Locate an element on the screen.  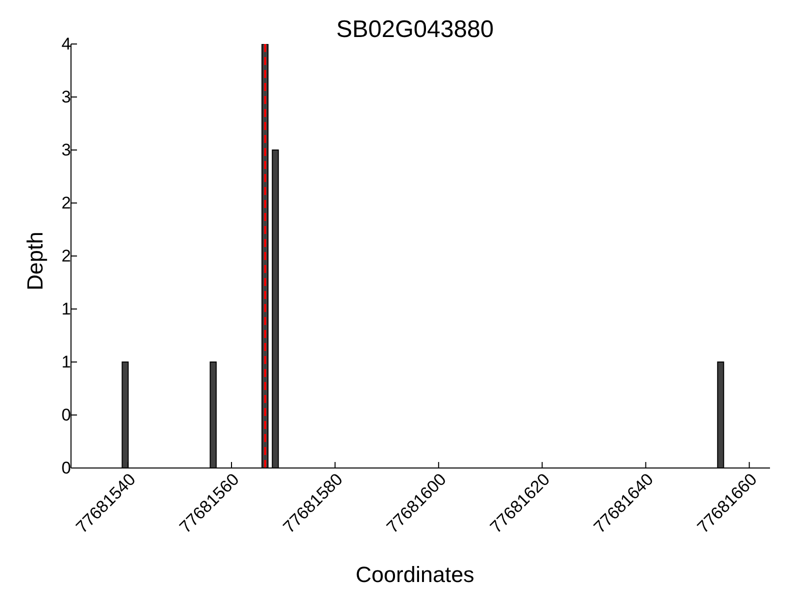
x-axis-title: Coordinates is located at coordinates (415, 575).